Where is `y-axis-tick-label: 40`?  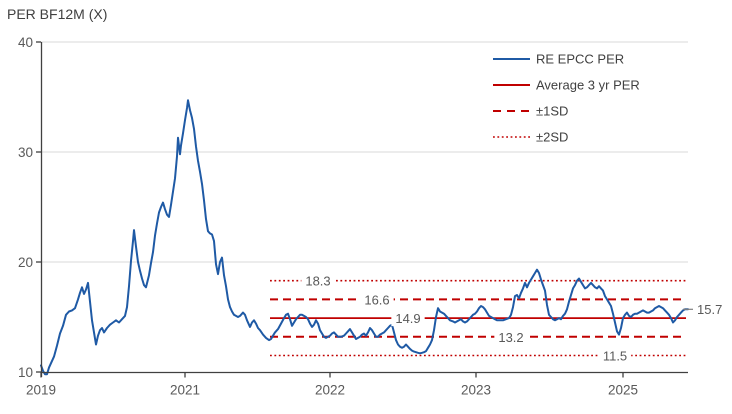
y-axis-tick-label: 40 is located at coordinates (25, 42).